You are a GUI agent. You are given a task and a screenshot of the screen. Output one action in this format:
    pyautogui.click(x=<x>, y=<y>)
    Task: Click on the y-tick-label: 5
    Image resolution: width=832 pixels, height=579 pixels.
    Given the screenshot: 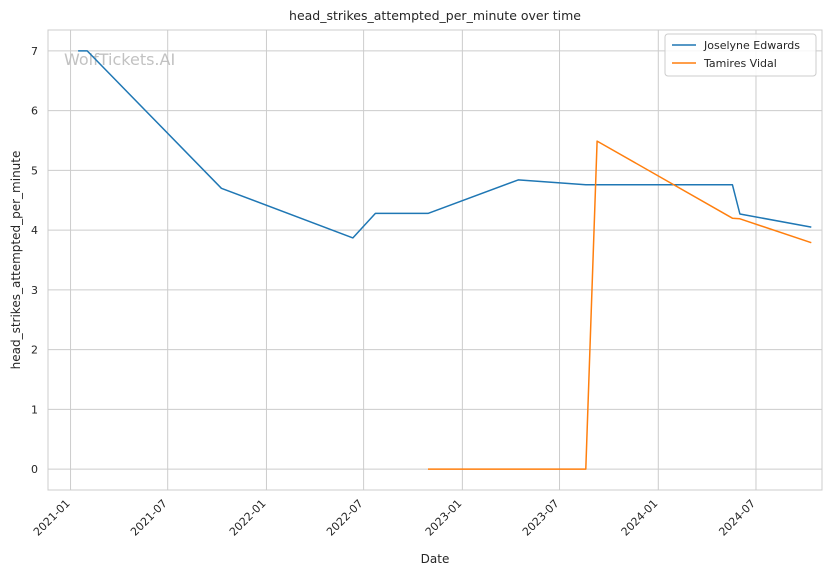 What is the action you would take?
    pyautogui.click(x=34, y=170)
    